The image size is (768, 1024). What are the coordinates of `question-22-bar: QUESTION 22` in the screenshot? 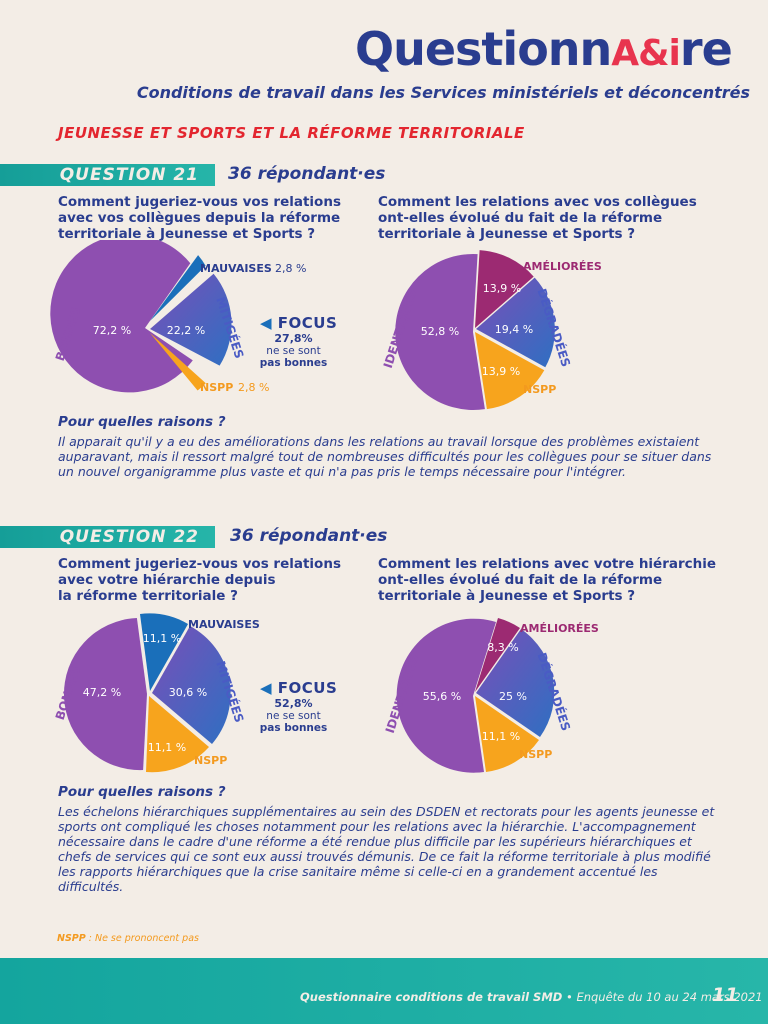 It's located at (107, 537).